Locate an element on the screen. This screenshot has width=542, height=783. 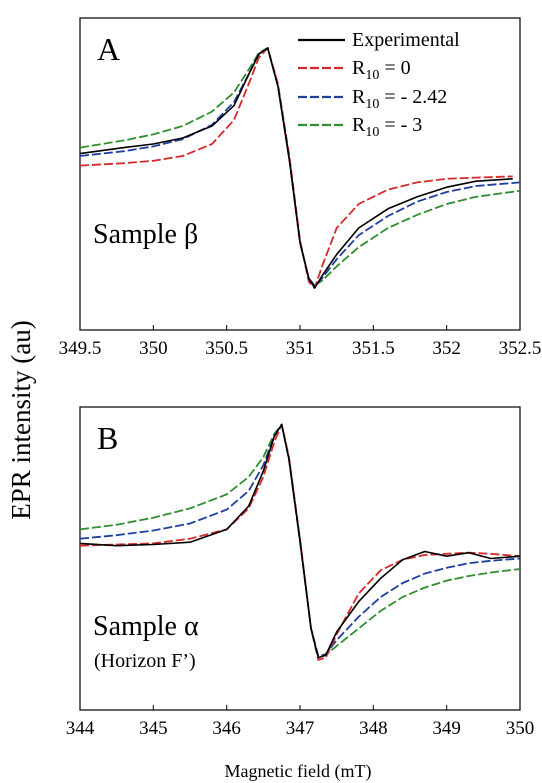
x-tick-label: 351 is located at coordinates (300, 348).